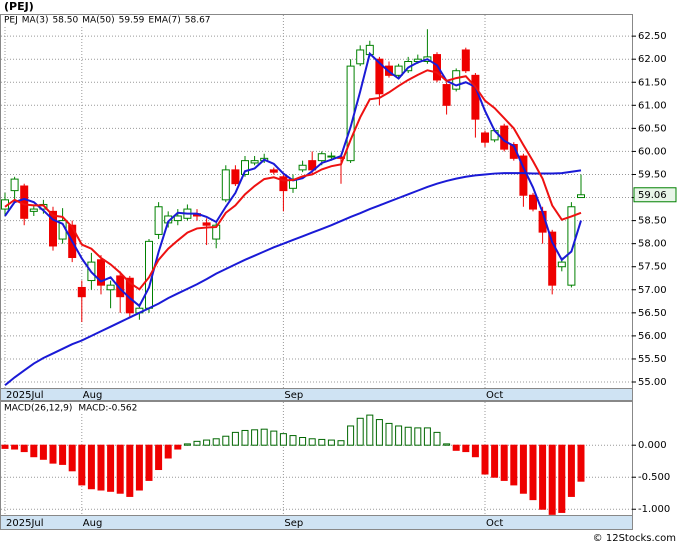 The image size is (680, 546). I want to click on macd-legend: MACD:-0.562, so click(107, 409).